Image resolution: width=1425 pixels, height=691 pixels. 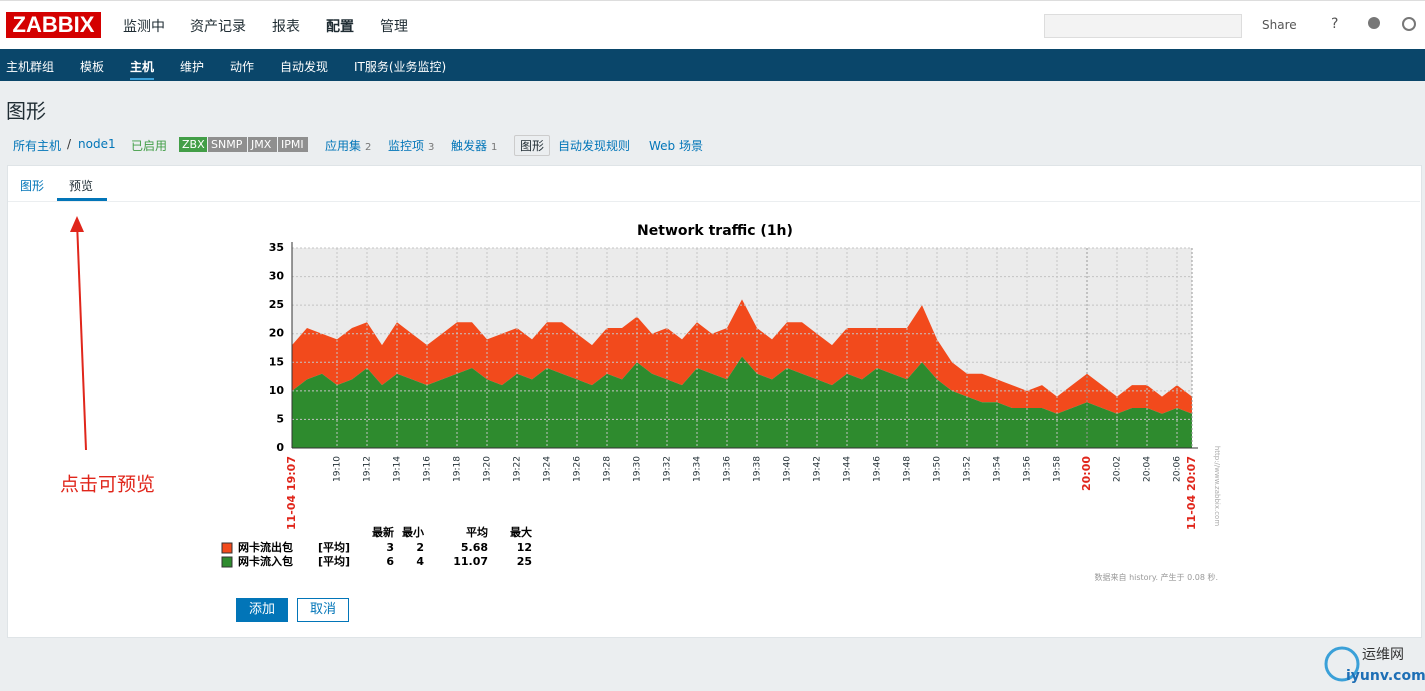 What do you see at coordinates (474, 547) in the screenshot?
I see `legend-value: 5.68` at bounding box center [474, 547].